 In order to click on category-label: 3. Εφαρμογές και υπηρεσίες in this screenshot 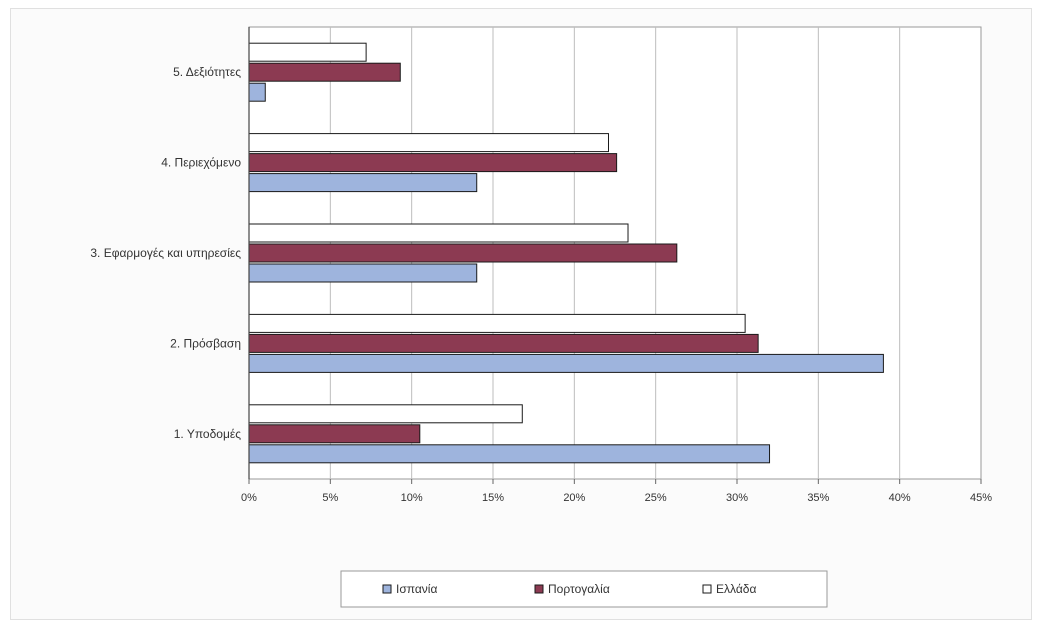, I will do `click(165, 253)`.